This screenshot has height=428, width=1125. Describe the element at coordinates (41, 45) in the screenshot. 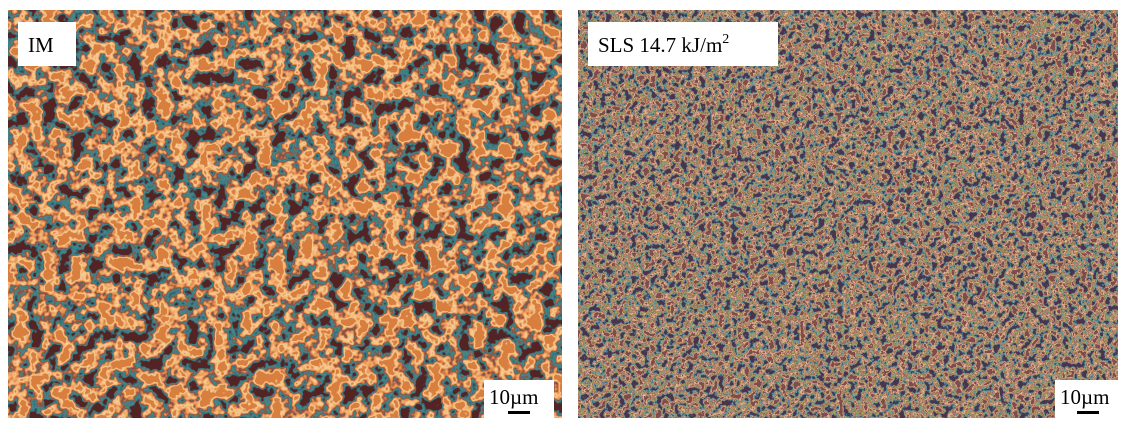

I see `panel-label: IM` at that location.